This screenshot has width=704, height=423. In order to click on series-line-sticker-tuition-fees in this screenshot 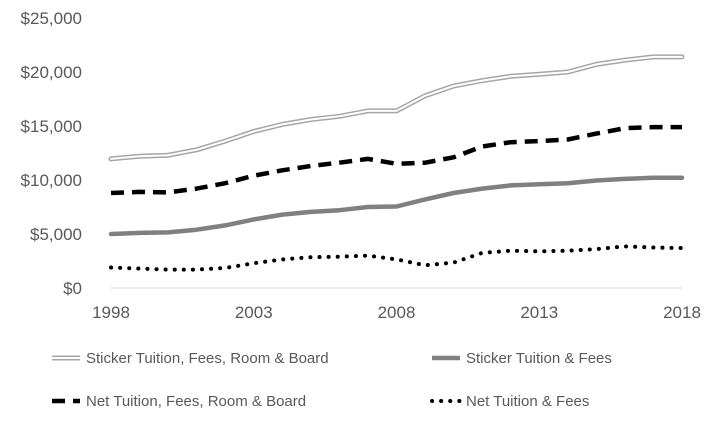, I will do `click(396, 206)`.